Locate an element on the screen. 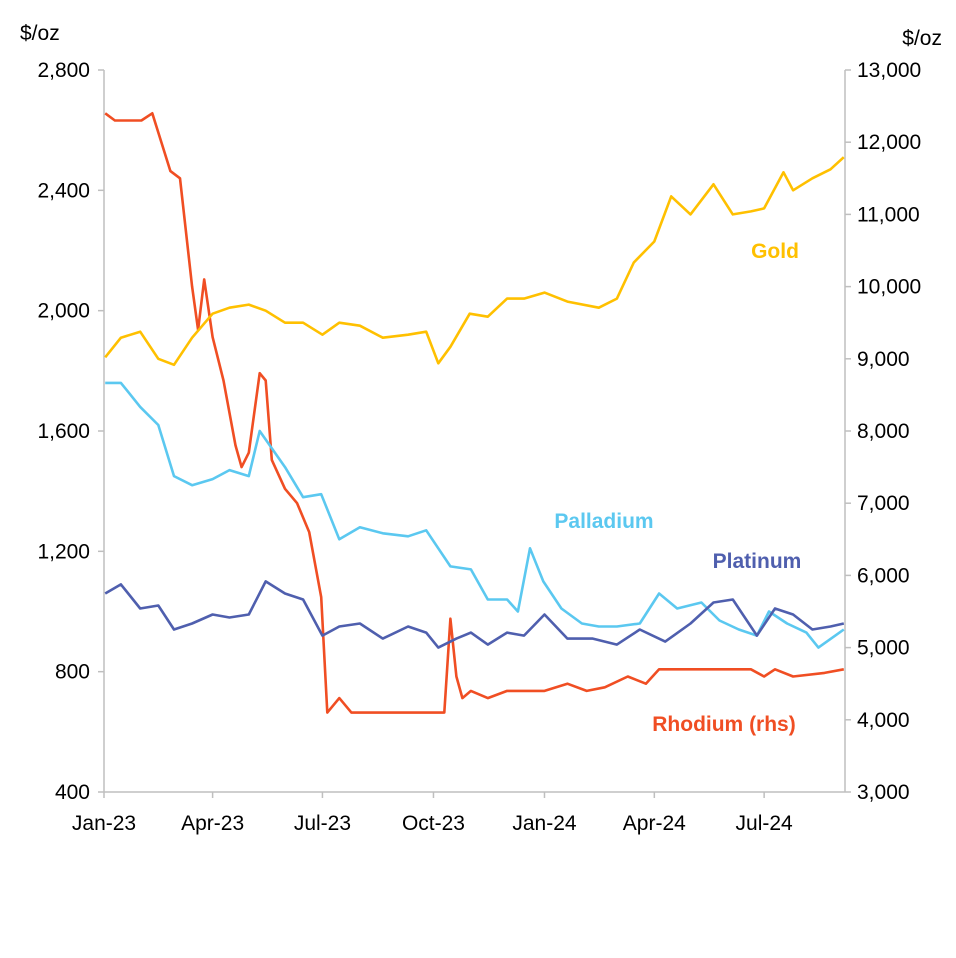 The image size is (956, 958). x-tick-label: Apr-24 is located at coordinates (654, 823).